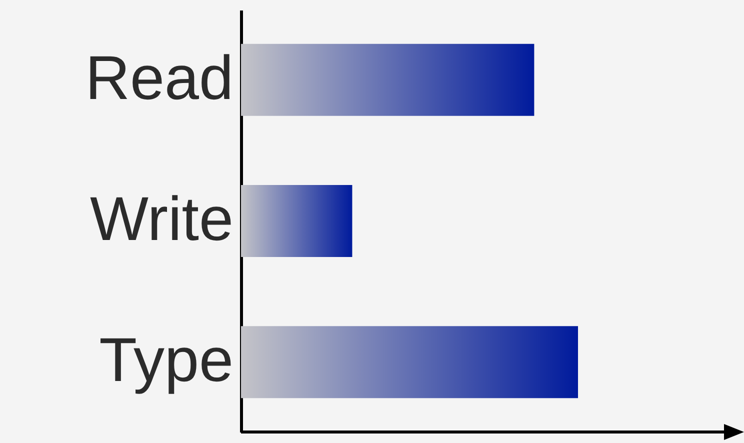  I want to click on y-tick-label: Write, so click(162, 219).